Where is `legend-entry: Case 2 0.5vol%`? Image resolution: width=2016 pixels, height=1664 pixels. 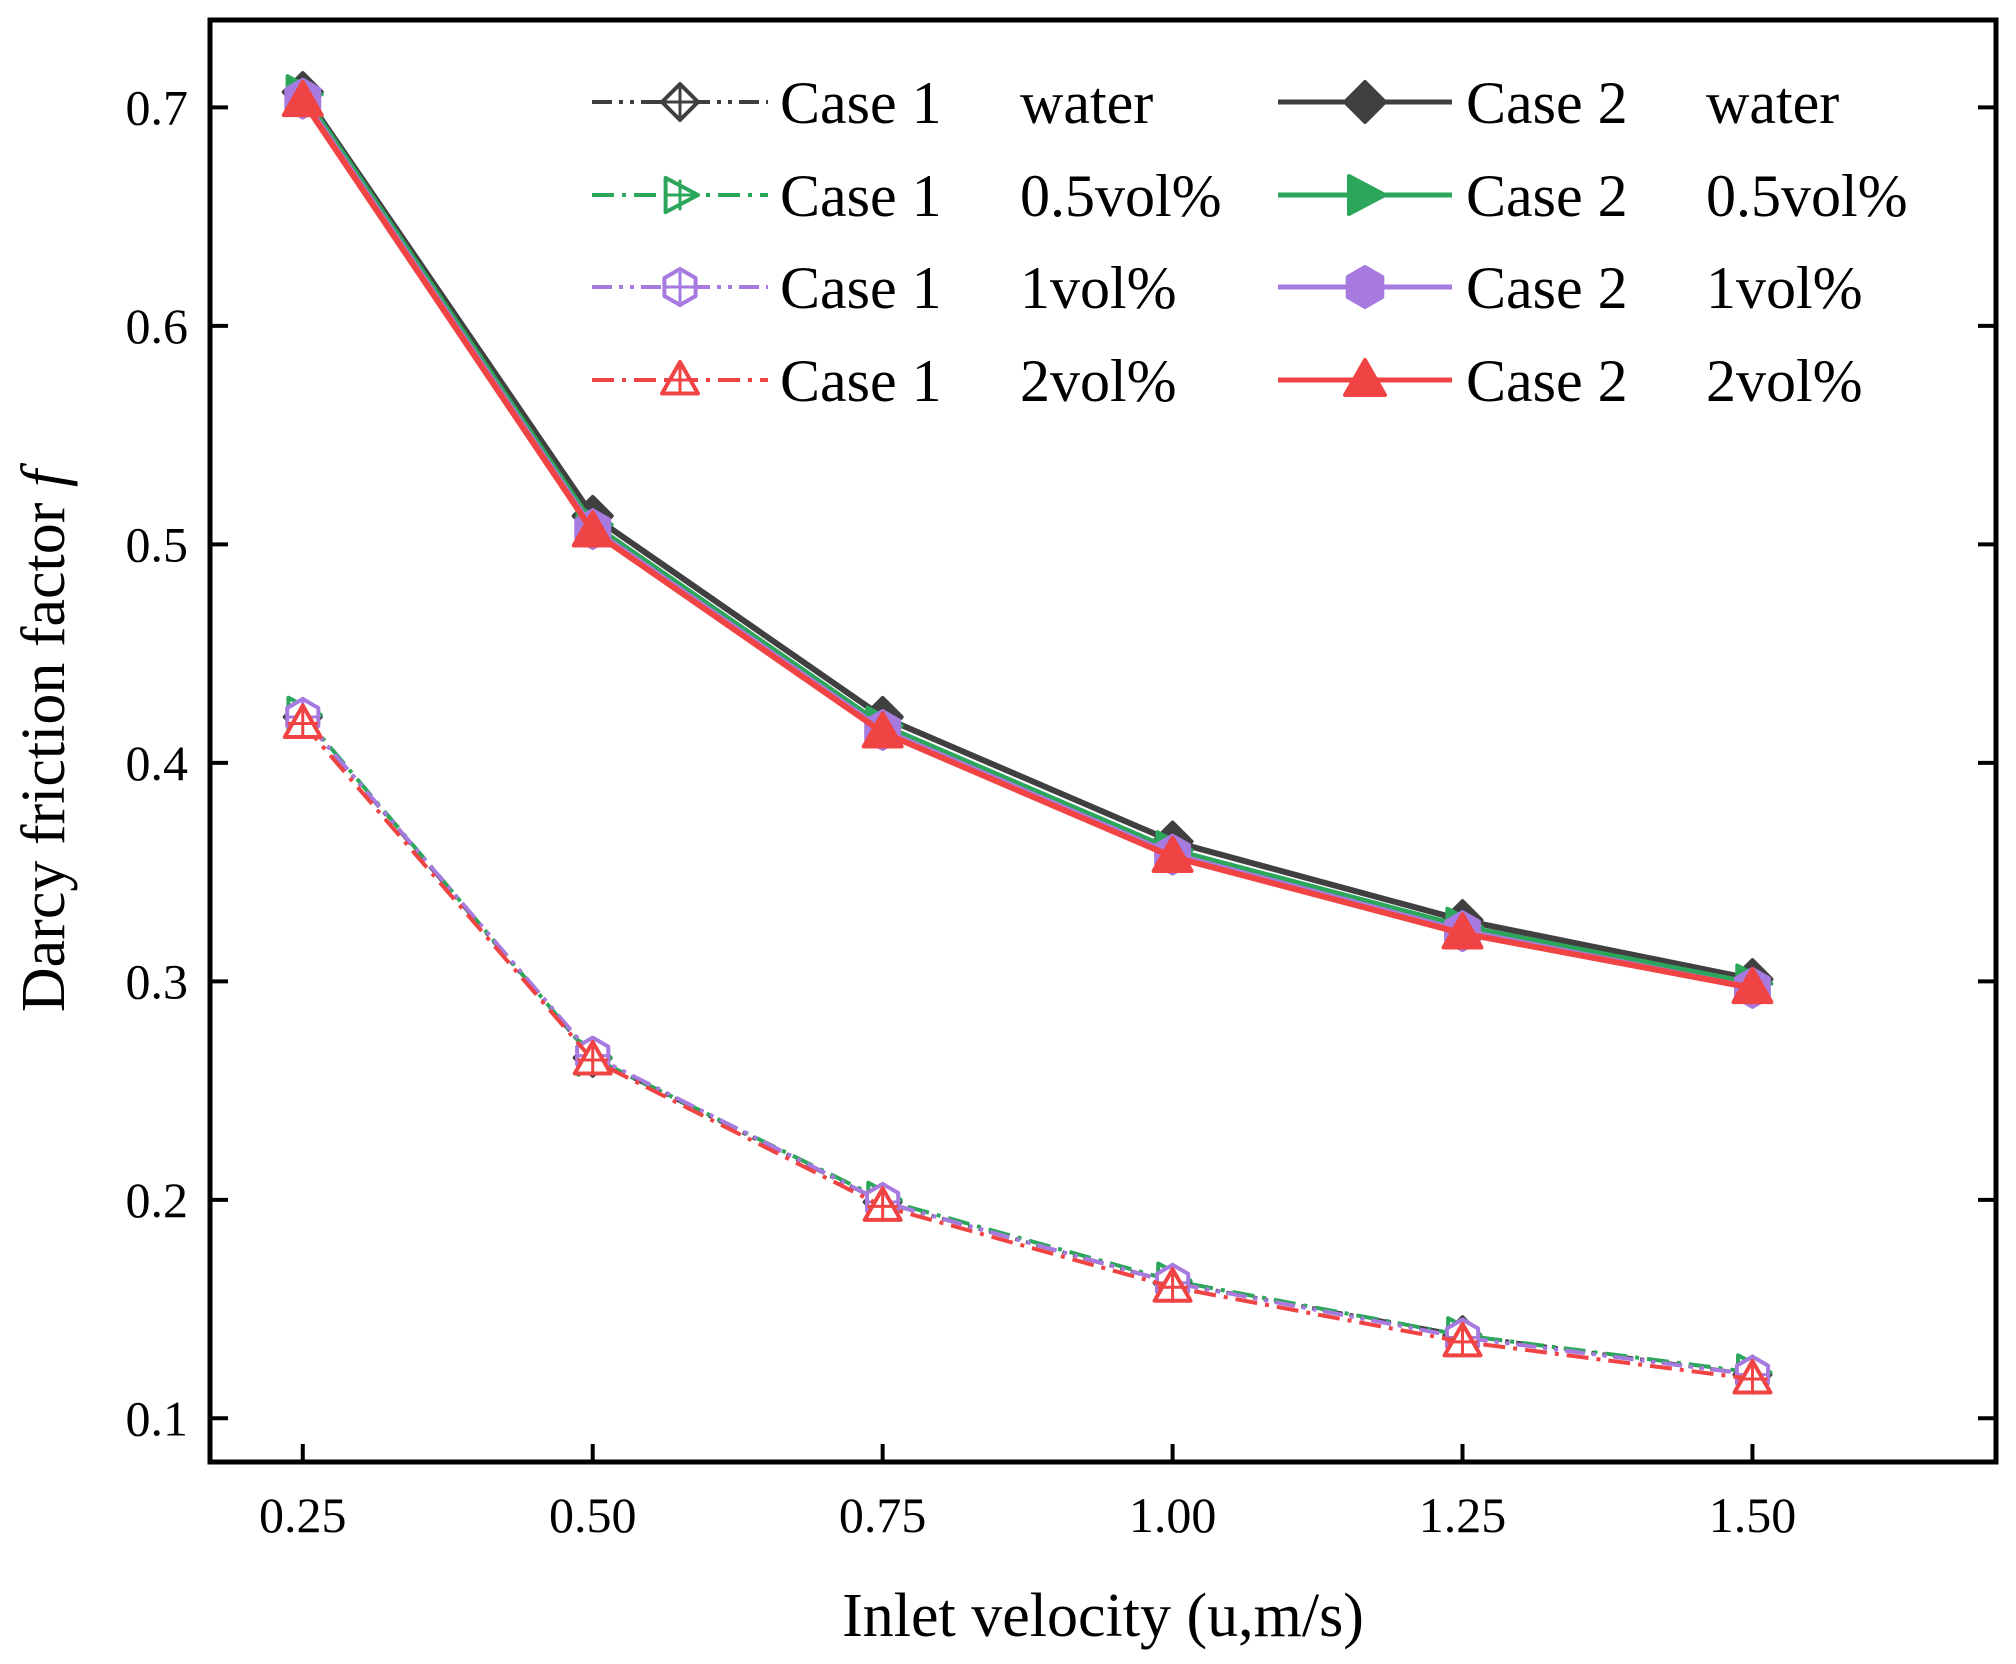
legend-entry: Case 2 0.5vol% is located at coordinates (1593, 196).